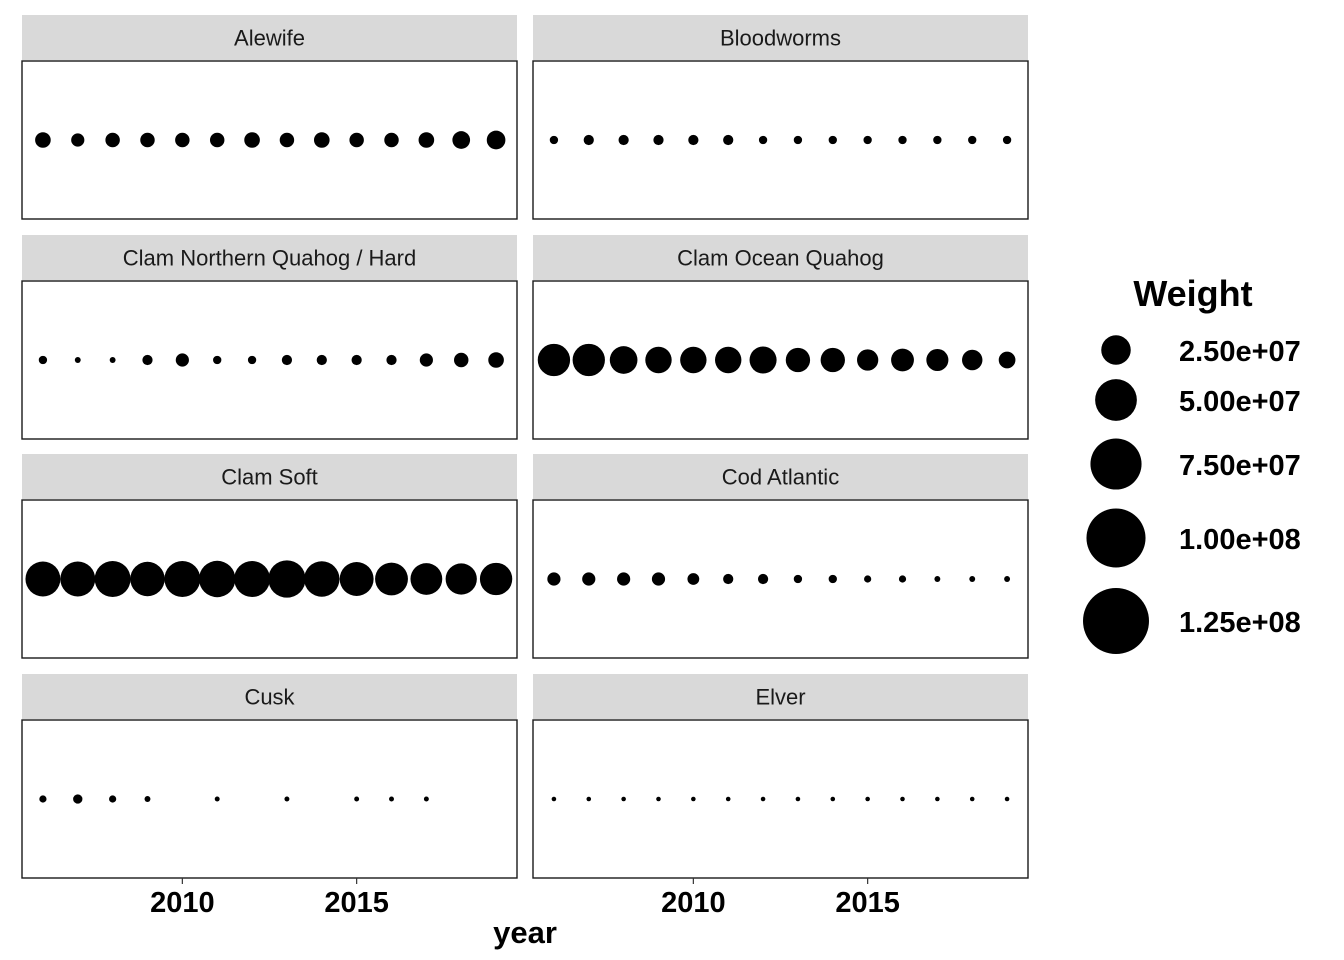 The image size is (1344, 960). I want to click on facet-panel: Bloodworms, so click(780, 117).